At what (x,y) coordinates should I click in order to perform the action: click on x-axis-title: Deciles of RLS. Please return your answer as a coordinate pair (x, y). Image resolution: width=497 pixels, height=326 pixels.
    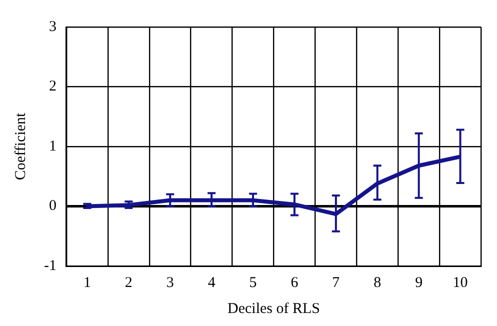
    Looking at the image, I should click on (274, 308).